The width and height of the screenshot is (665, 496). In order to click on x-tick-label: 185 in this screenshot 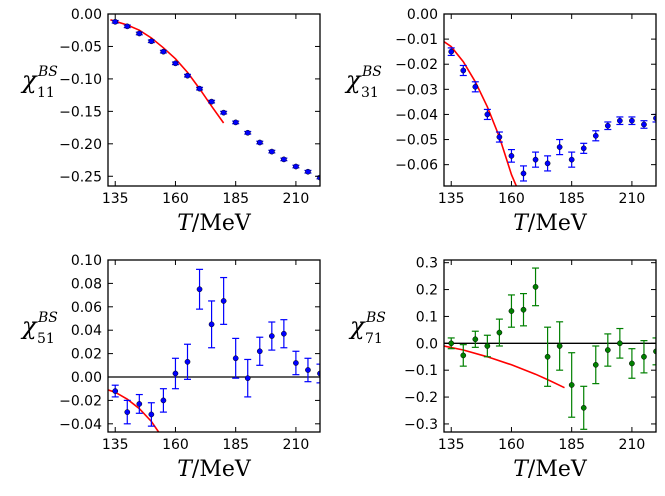, I will do `click(235, 199)`.